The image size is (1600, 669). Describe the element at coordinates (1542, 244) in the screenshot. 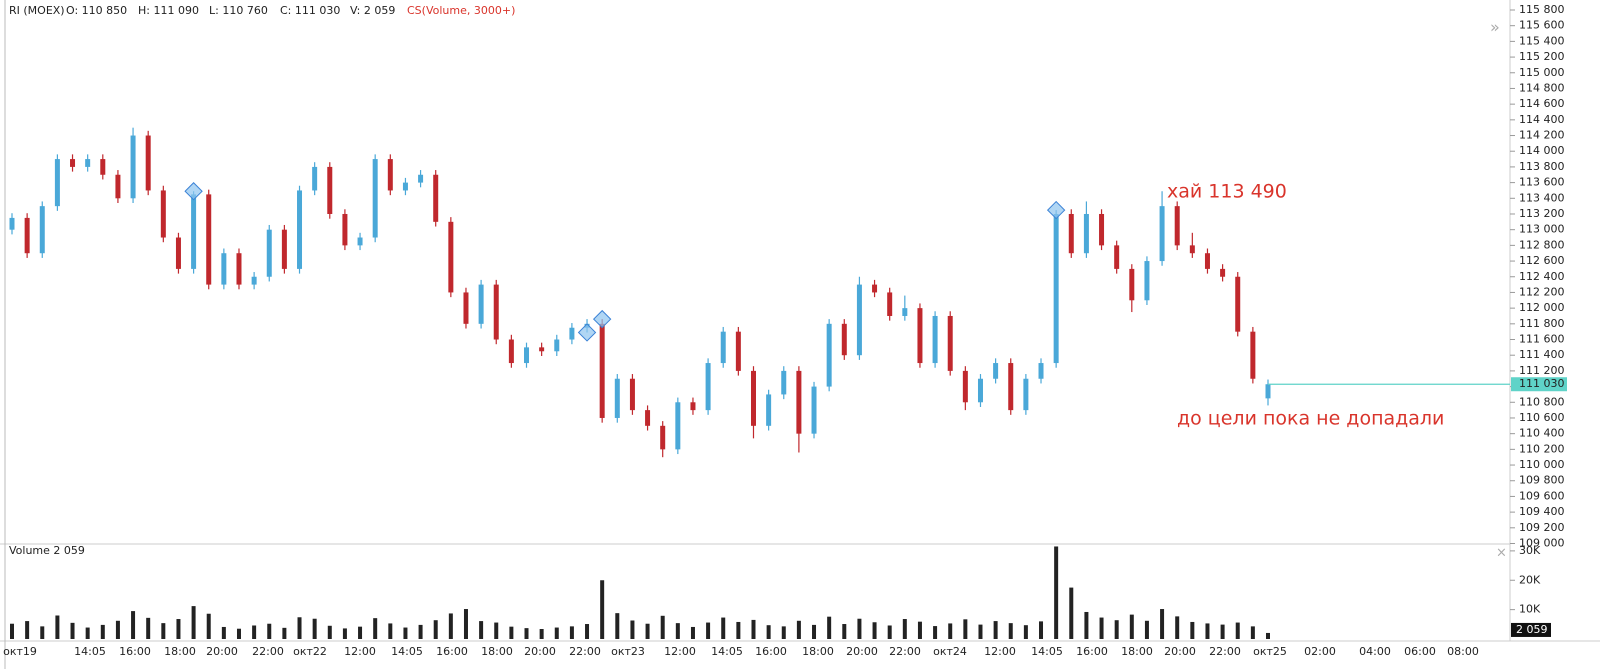

I see `y-tick-label: 112 800` at that location.